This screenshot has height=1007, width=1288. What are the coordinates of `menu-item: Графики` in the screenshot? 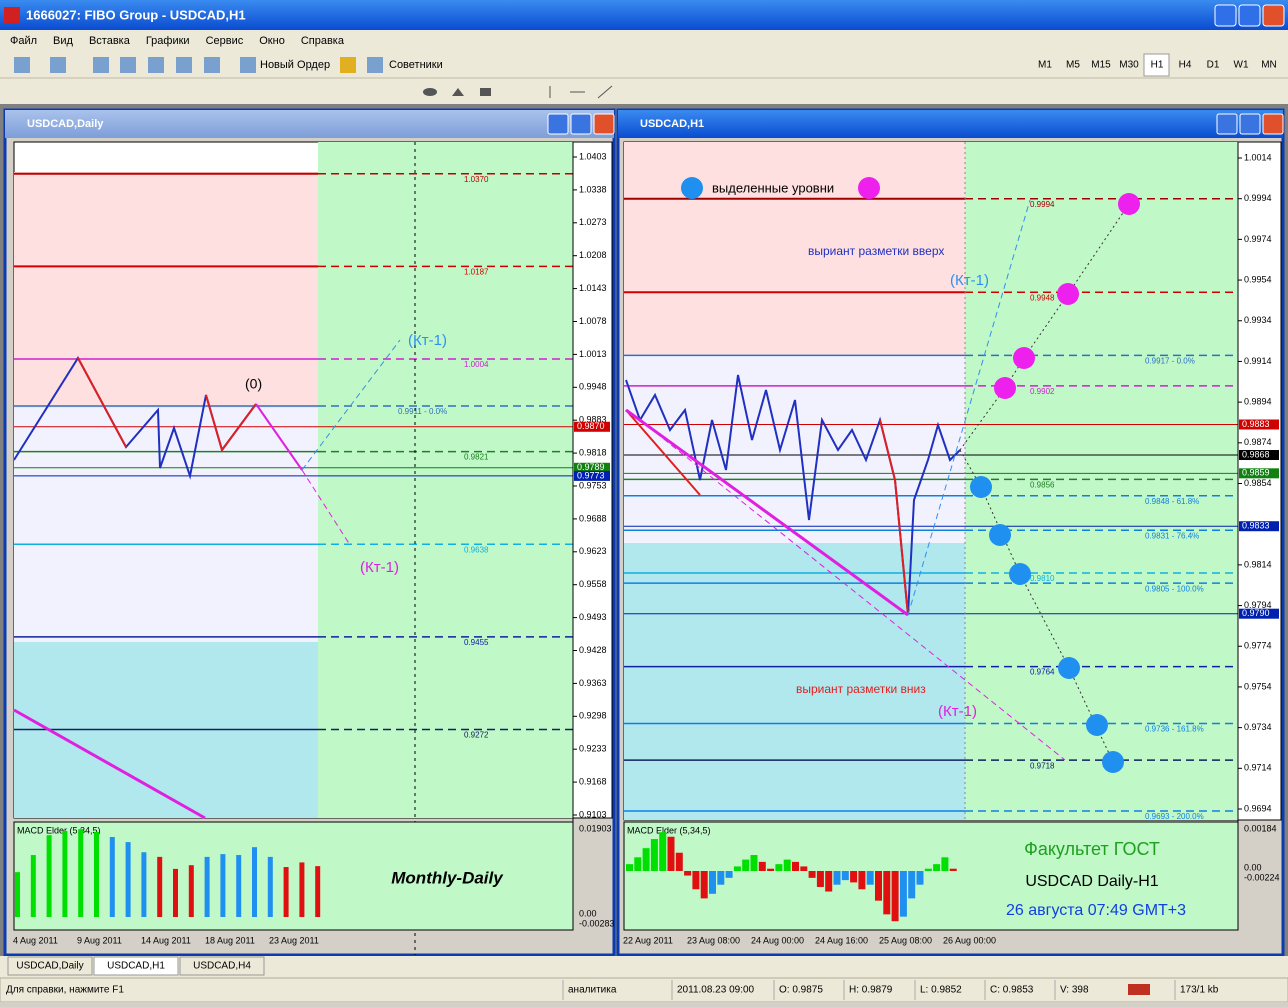 It's located at (168, 41).